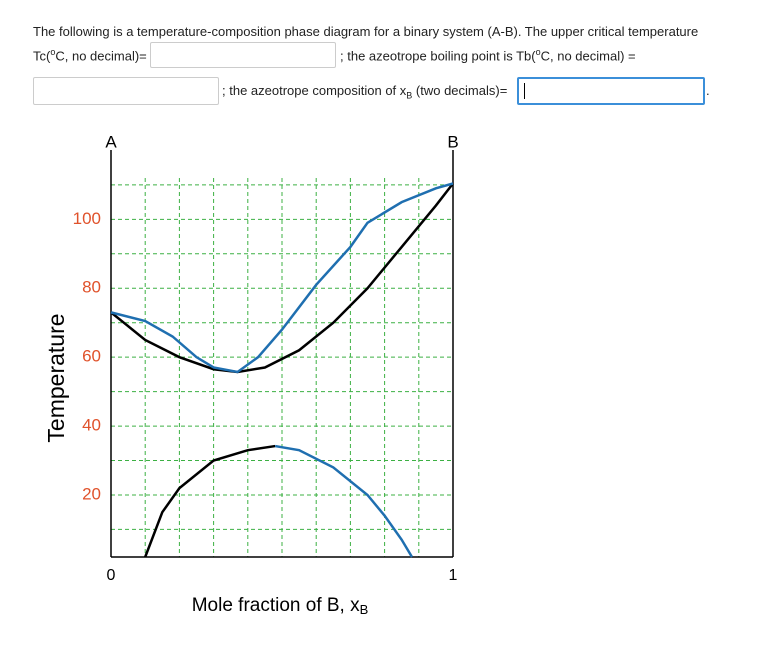 Image resolution: width=784 pixels, height=658 pixels. I want to click on text: (two decimals)=, so click(460, 90).